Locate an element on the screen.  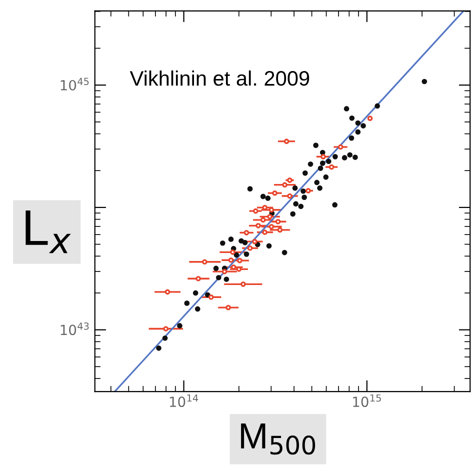
x-tick-label: 10$^{15}$ is located at coordinates (367, 401).